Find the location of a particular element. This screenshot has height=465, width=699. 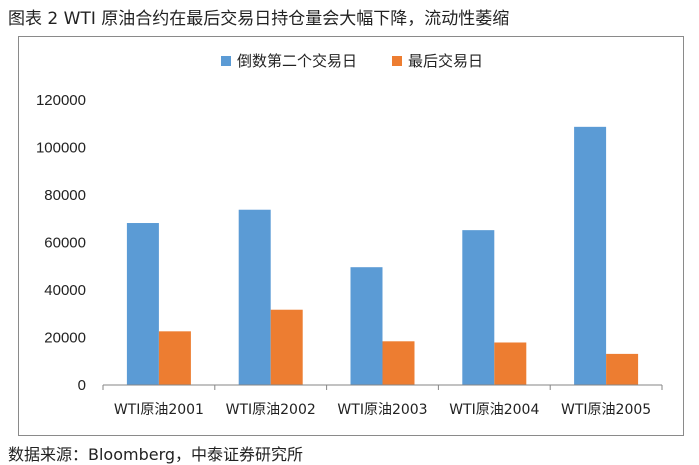

legend-label-series-1: 倒数第二个交易日 is located at coordinates (297, 61).